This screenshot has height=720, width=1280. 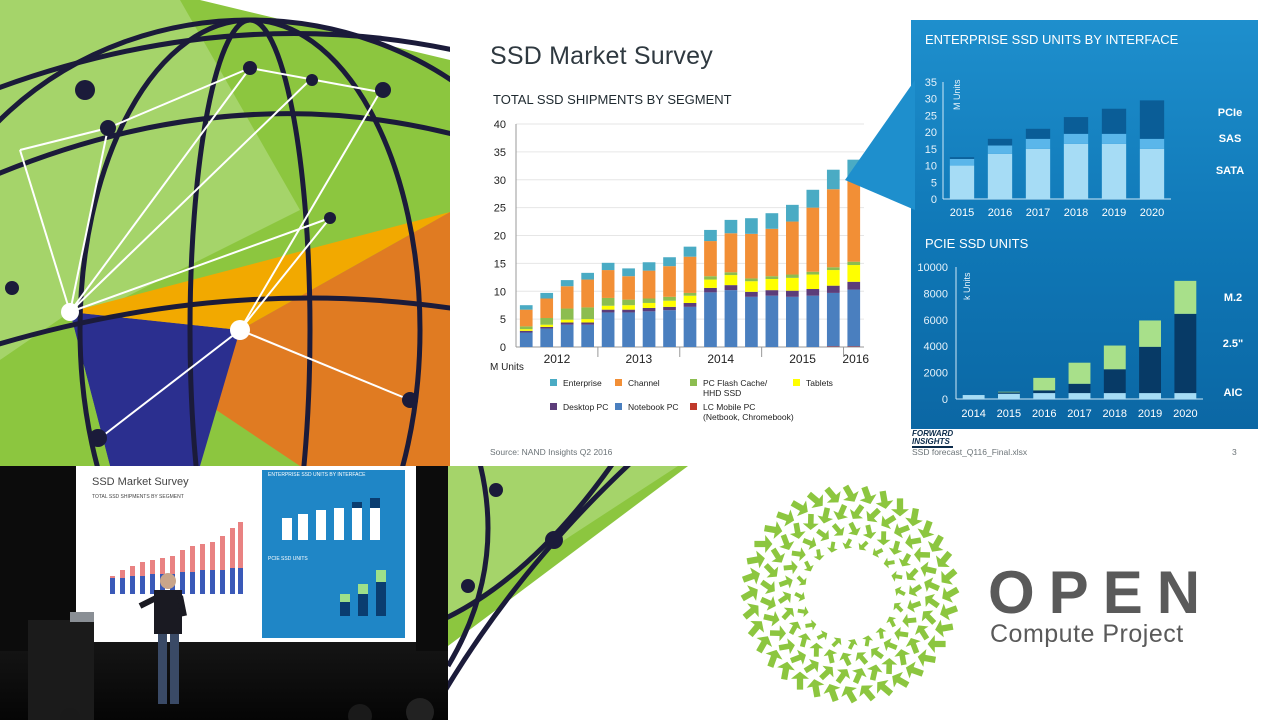 What do you see at coordinates (962, 213) in the screenshot?
I see `ent-x-tick-label: 2015` at bounding box center [962, 213].